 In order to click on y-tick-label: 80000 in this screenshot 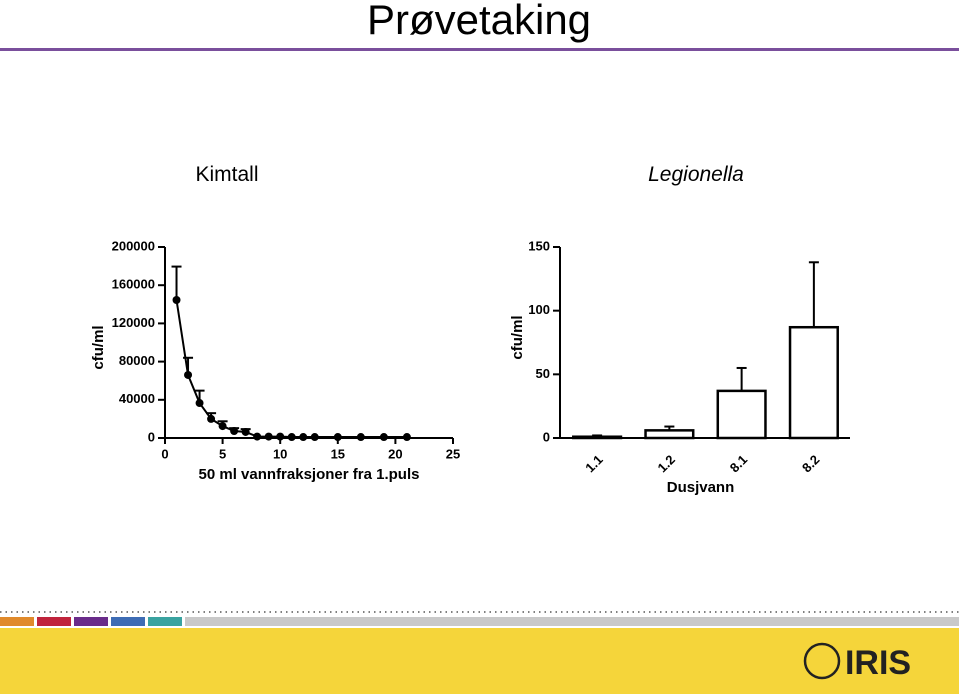, I will do `click(137, 360)`.